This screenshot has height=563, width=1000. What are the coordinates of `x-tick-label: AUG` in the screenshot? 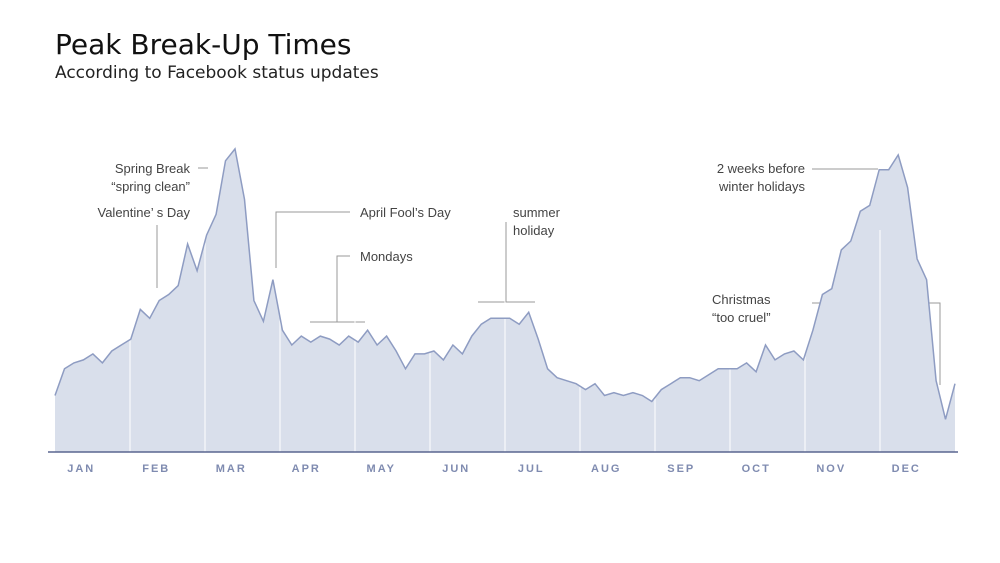 It's located at (606, 469).